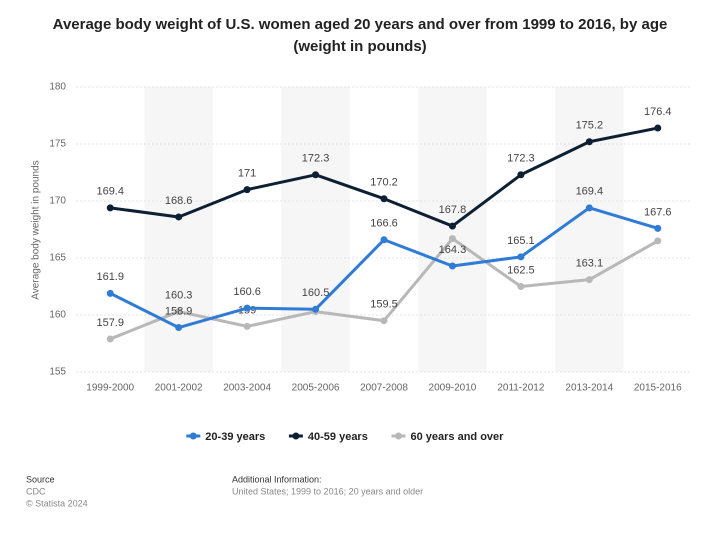 The image size is (720, 535). What do you see at coordinates (338, 437) in the screenshot?
I see `legend-label: 40-59 years` at bounding box center [338, 437].